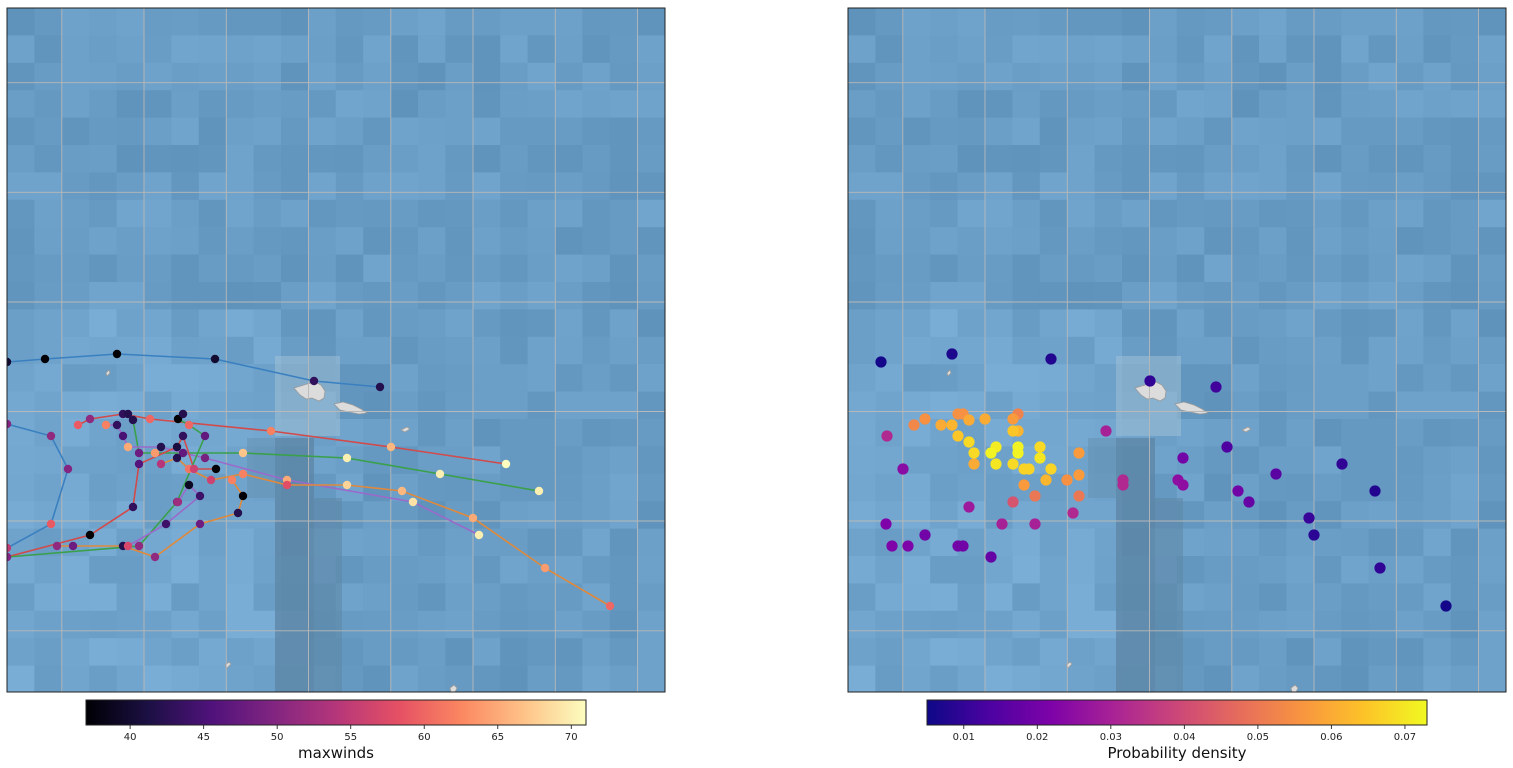  What do you see at coordinates (424, 737) in the screenshot?
I see `colorbar-tick-label: 60` at bounding box center [424, 737].